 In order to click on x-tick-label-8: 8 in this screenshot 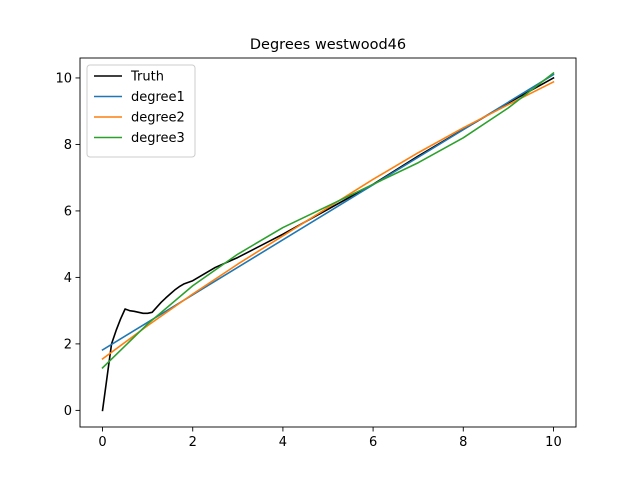, I will do `click(463, 442)`.